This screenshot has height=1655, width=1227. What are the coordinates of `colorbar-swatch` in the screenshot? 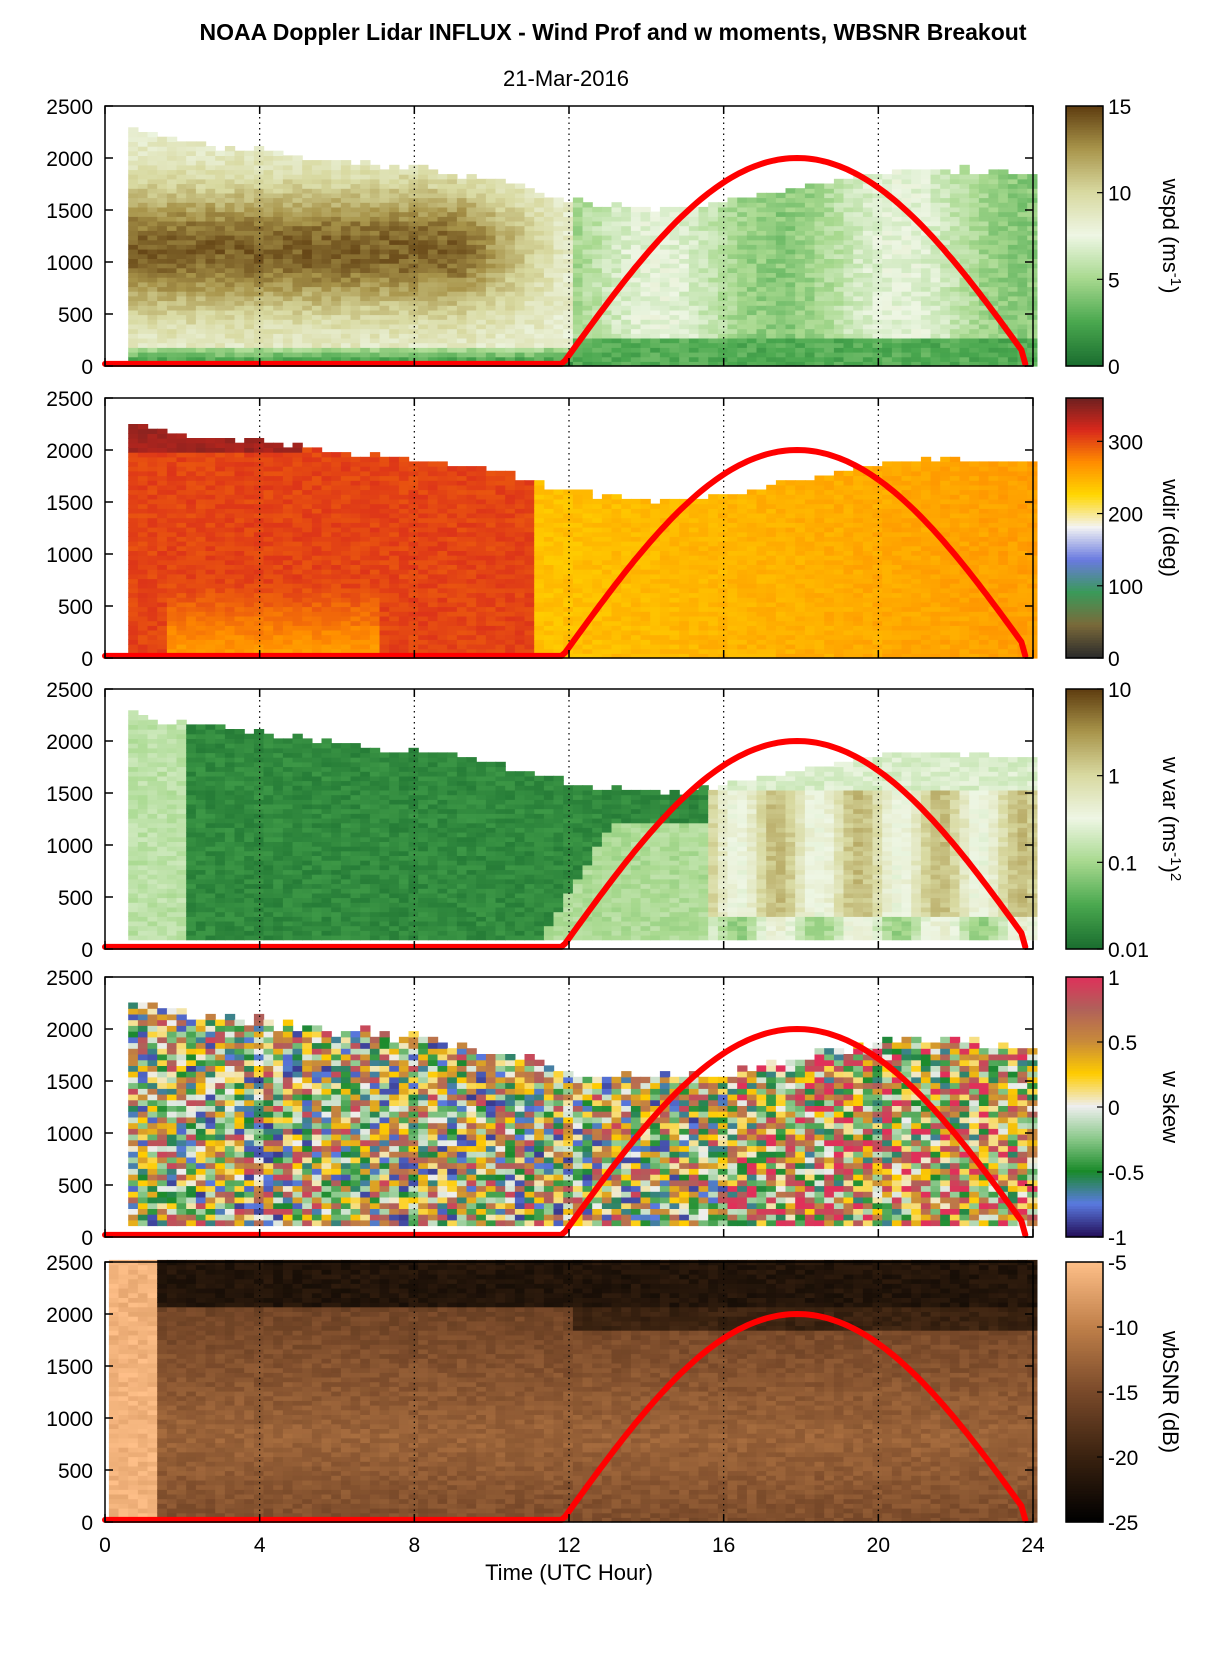 It's located at (1084, 313).